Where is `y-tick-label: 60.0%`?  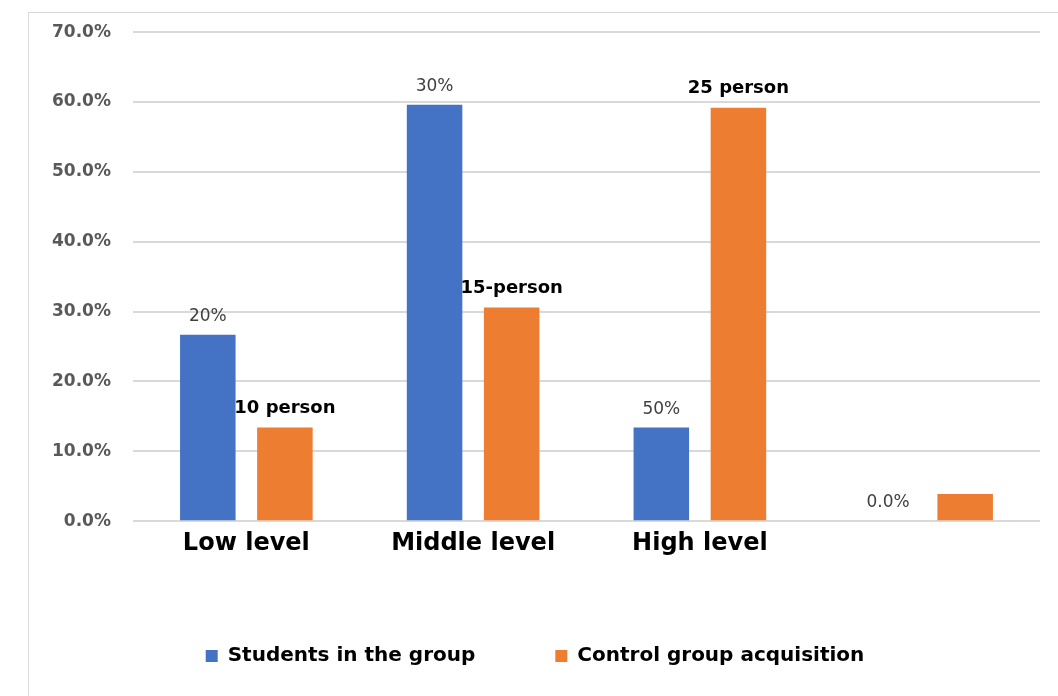
y-tick-label: 60.0% is located at coordinates (81, 100).